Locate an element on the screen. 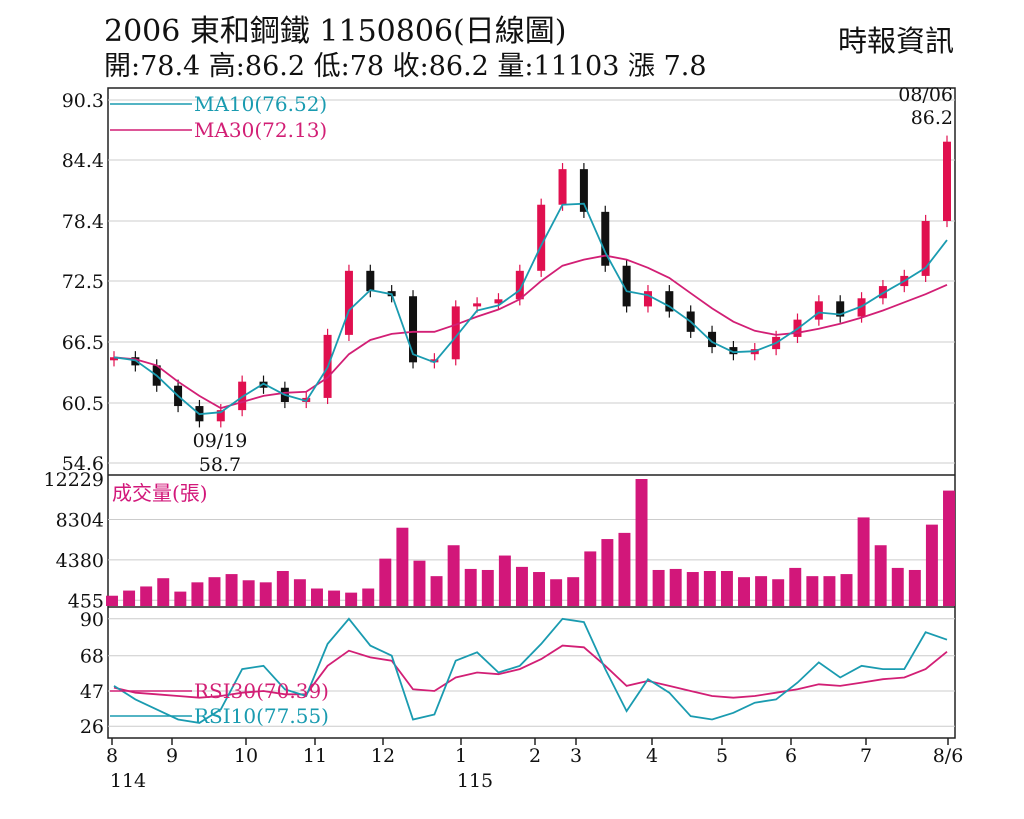  ma10-legend-label: MA10(76.52) is located at coordinates (260, 104).